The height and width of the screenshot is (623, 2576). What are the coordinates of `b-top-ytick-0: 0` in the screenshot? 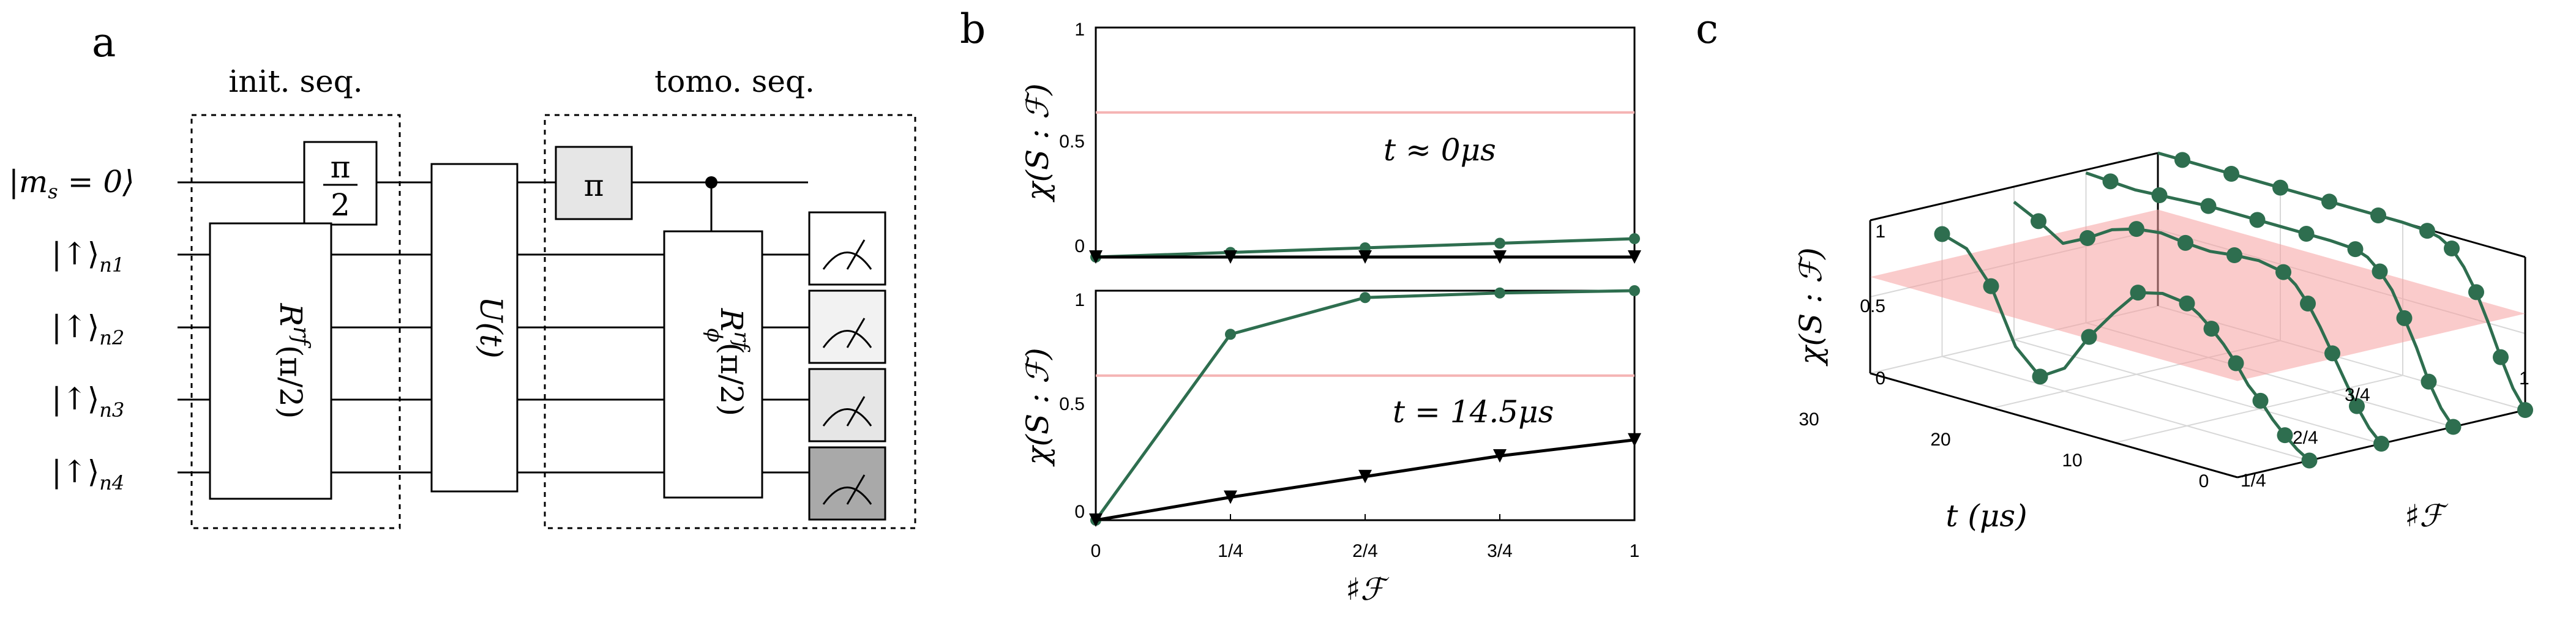 It's located at (1080, 246).